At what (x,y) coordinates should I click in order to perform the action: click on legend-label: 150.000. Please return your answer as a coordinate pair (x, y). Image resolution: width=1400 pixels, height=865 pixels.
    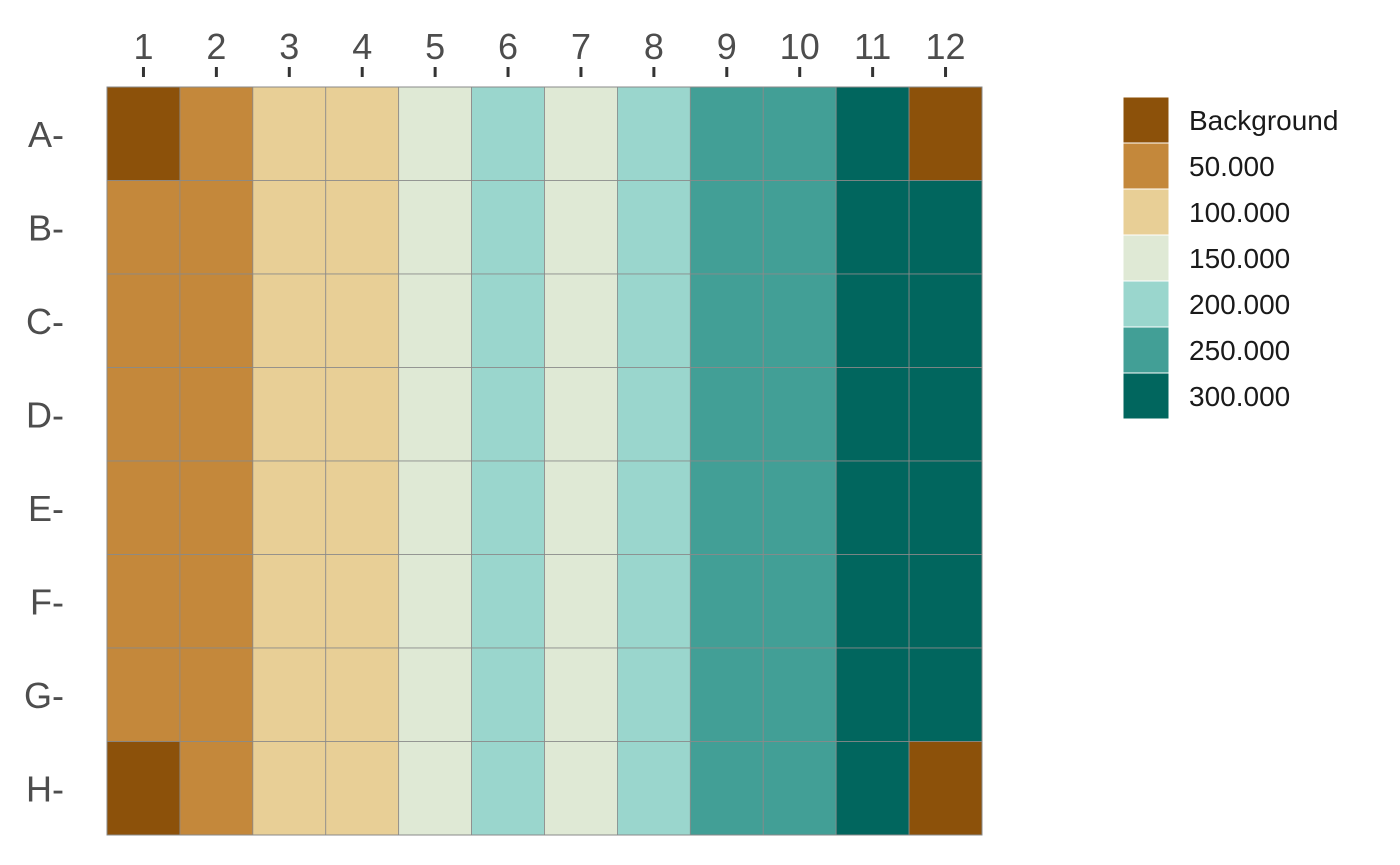
    Looking at the image, I should click on (1239, 258).